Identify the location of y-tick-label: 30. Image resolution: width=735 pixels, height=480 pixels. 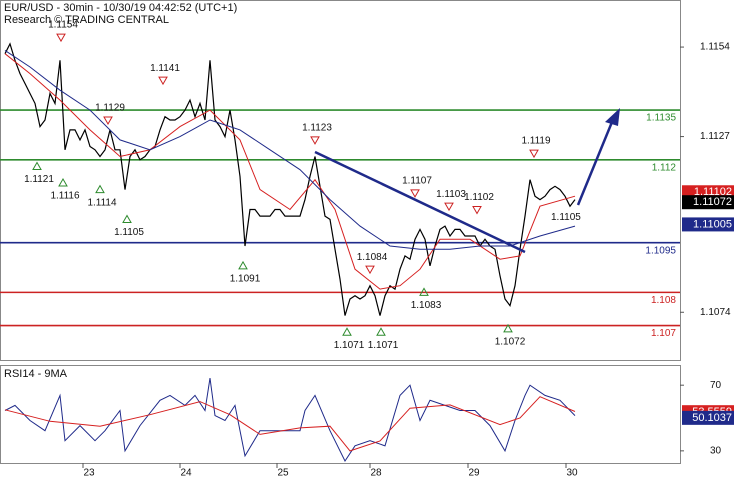
(716, 450).